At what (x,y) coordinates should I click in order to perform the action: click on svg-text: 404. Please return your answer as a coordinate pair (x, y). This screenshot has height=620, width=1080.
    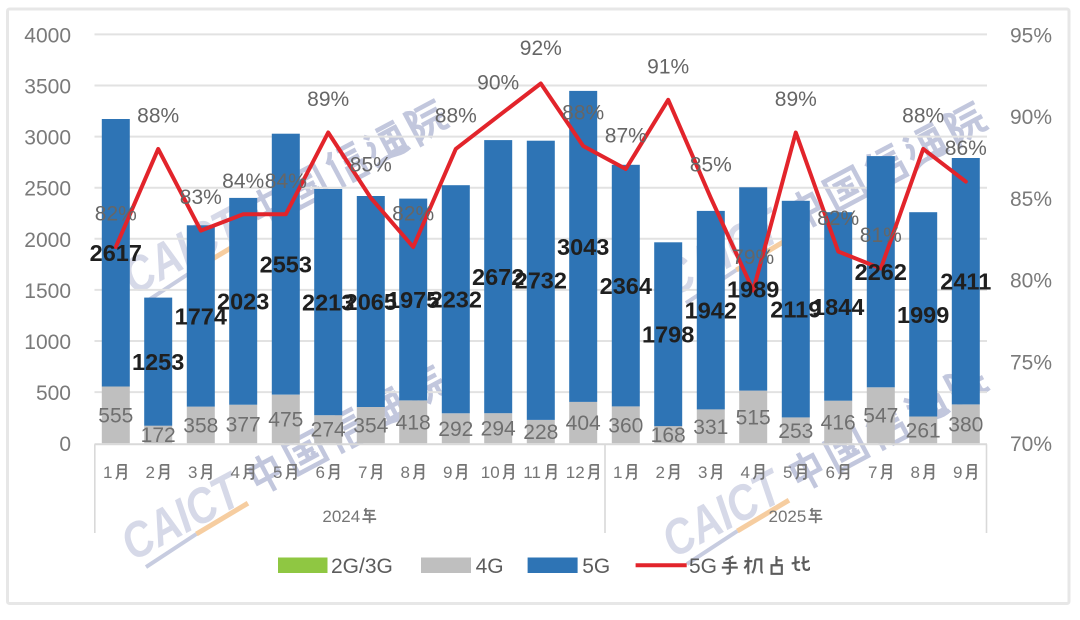
    Looking at the image, I should click on (583, 423).